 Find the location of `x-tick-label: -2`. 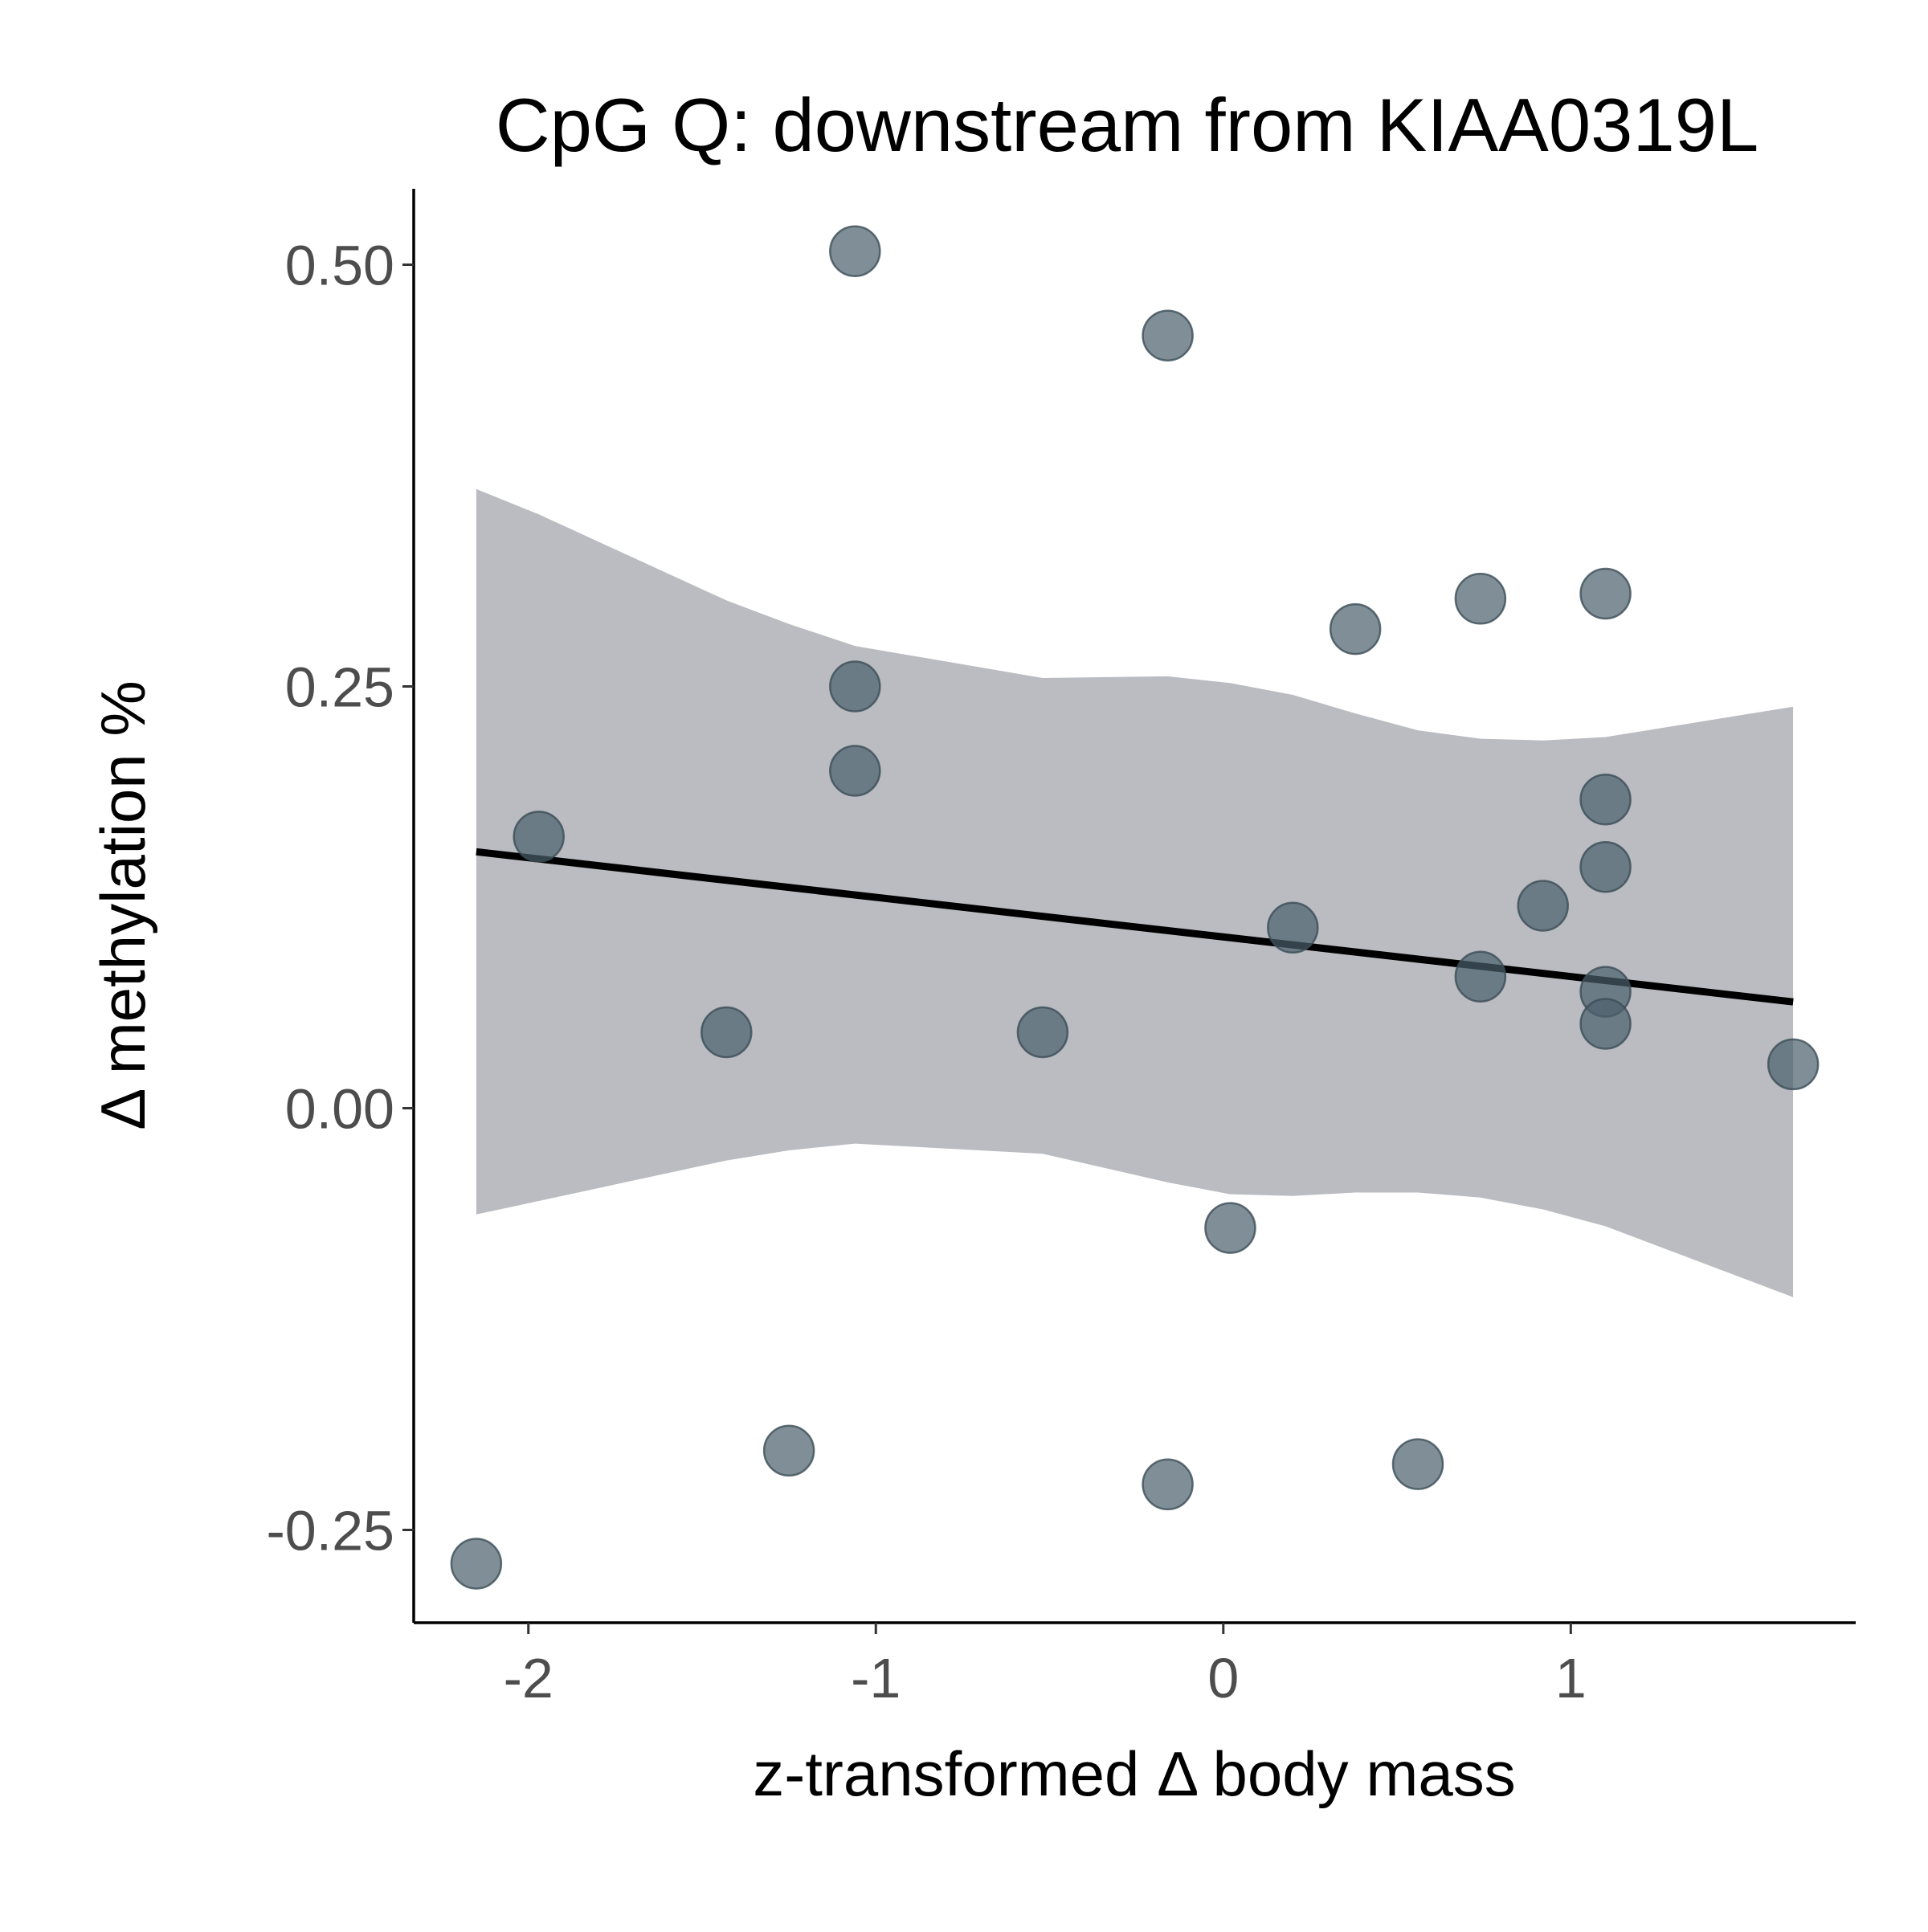

x-tick-label: -2 is located at coordinates (528, 1678).